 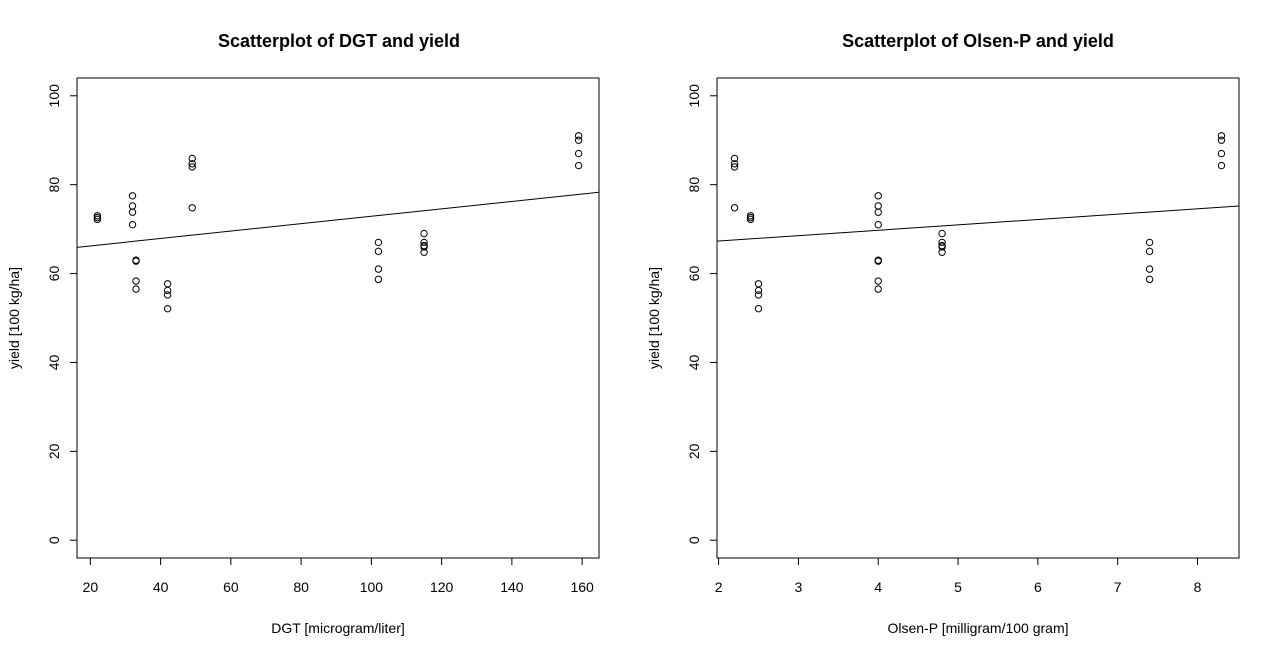 I want to click on right-fit-line, so click(x=978, y=223).